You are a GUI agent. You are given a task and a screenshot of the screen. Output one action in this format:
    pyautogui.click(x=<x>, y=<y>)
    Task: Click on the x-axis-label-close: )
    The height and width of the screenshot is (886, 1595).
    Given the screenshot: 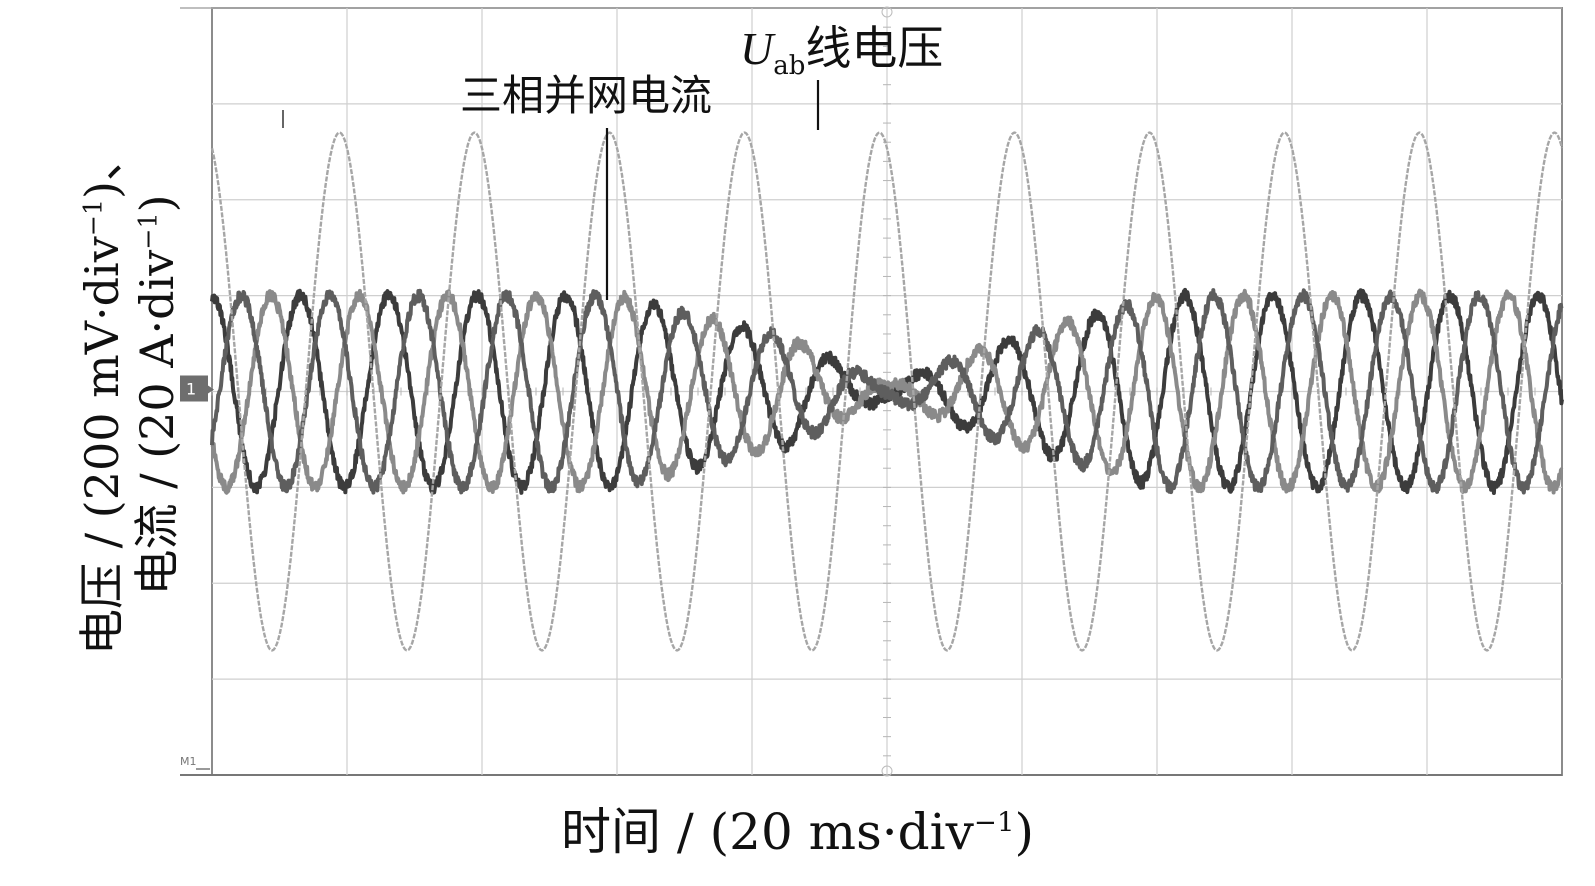 What is the action you would take?
    pyautogui.click(x=1024, y=832)
    